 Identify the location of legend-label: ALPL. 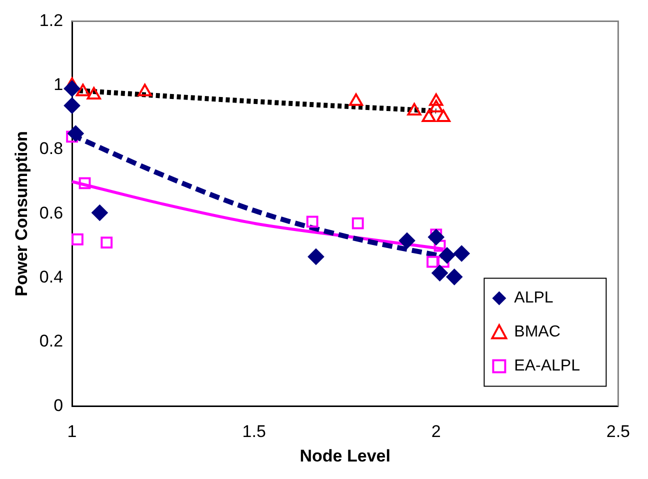
(534, 298).